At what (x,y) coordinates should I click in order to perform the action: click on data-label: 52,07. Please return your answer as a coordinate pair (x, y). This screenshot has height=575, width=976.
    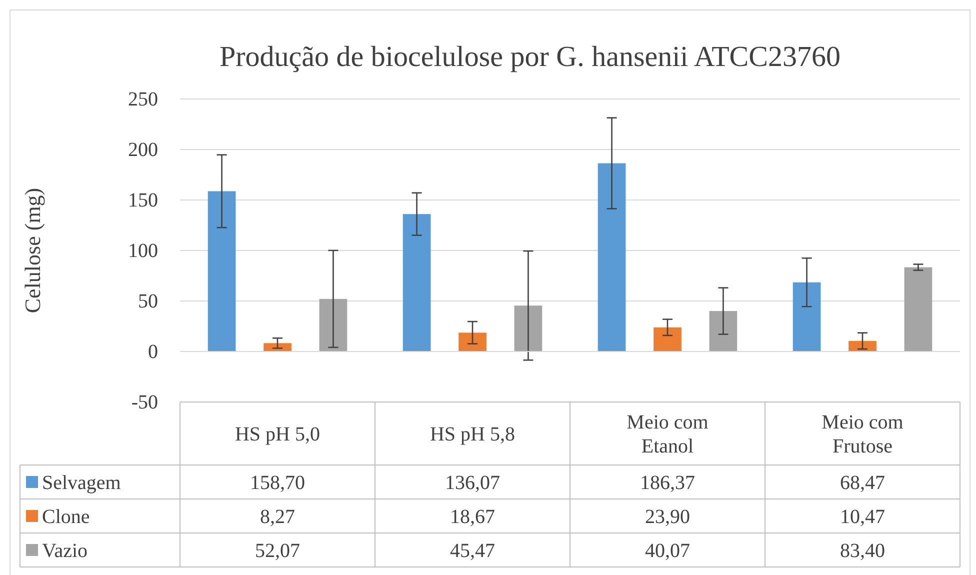
    Looking at the image, I should click on (277, 551).